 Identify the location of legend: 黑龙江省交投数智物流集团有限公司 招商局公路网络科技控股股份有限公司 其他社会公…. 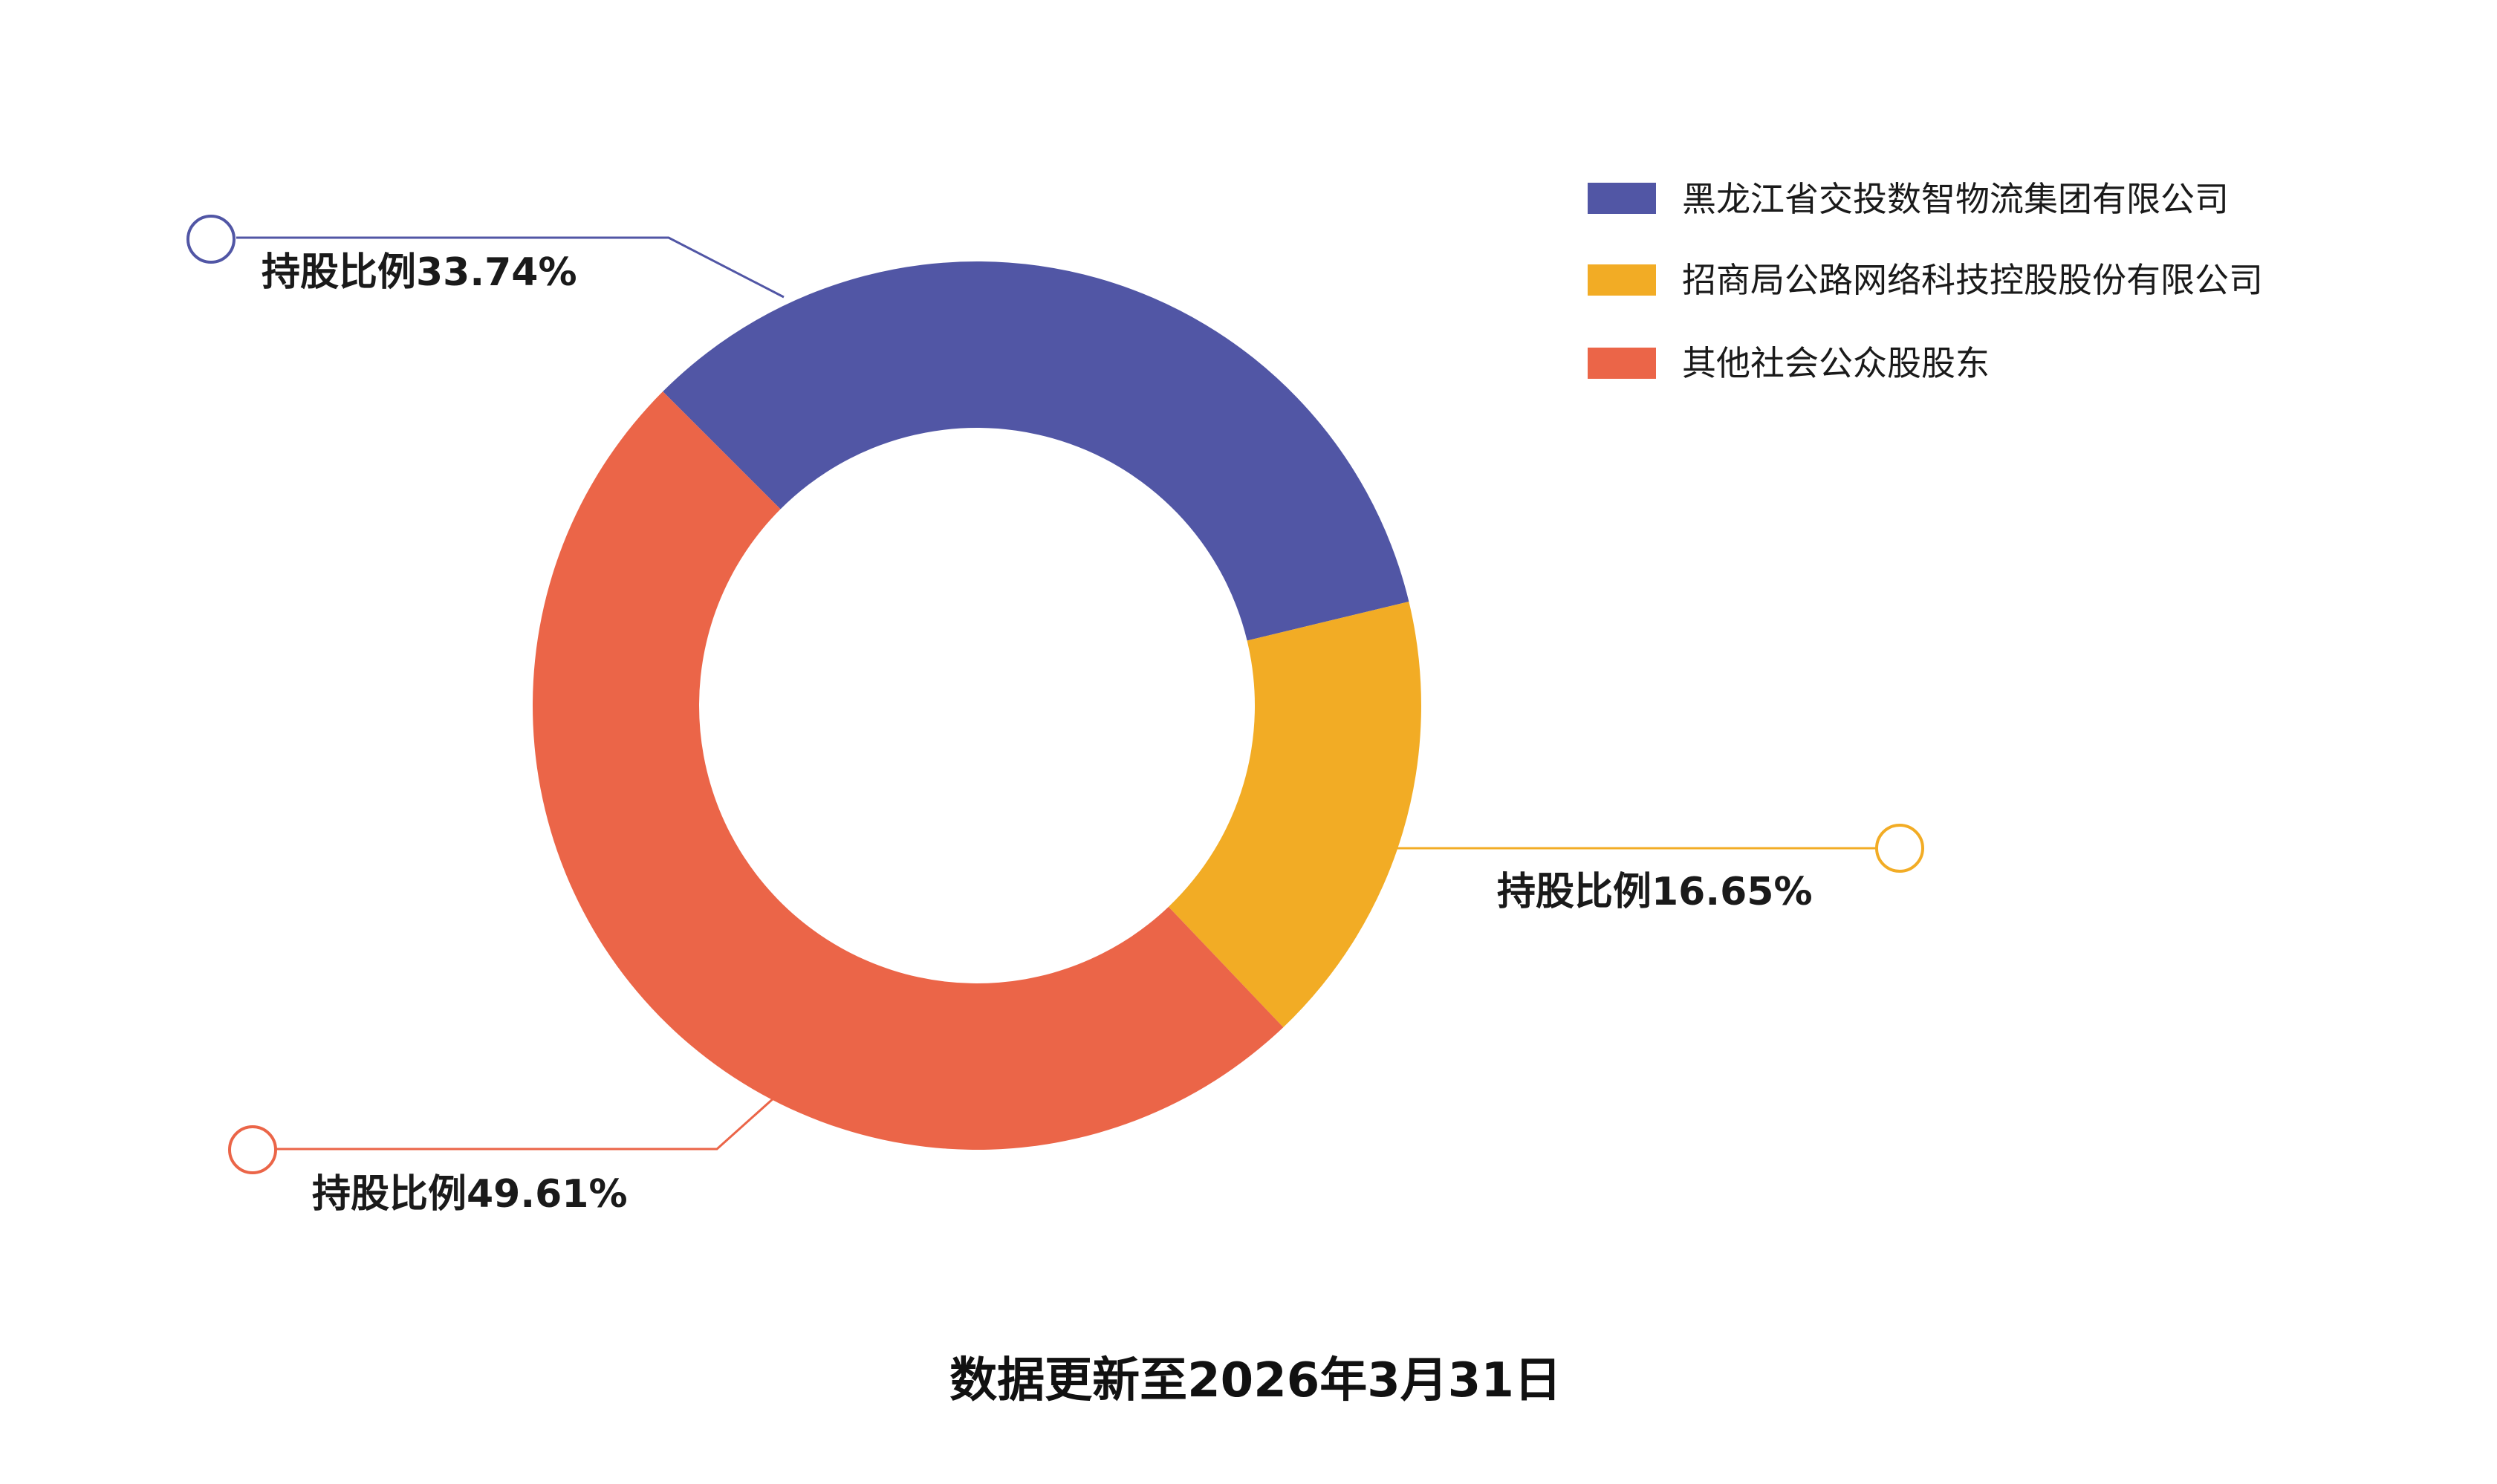
(1926, 281).